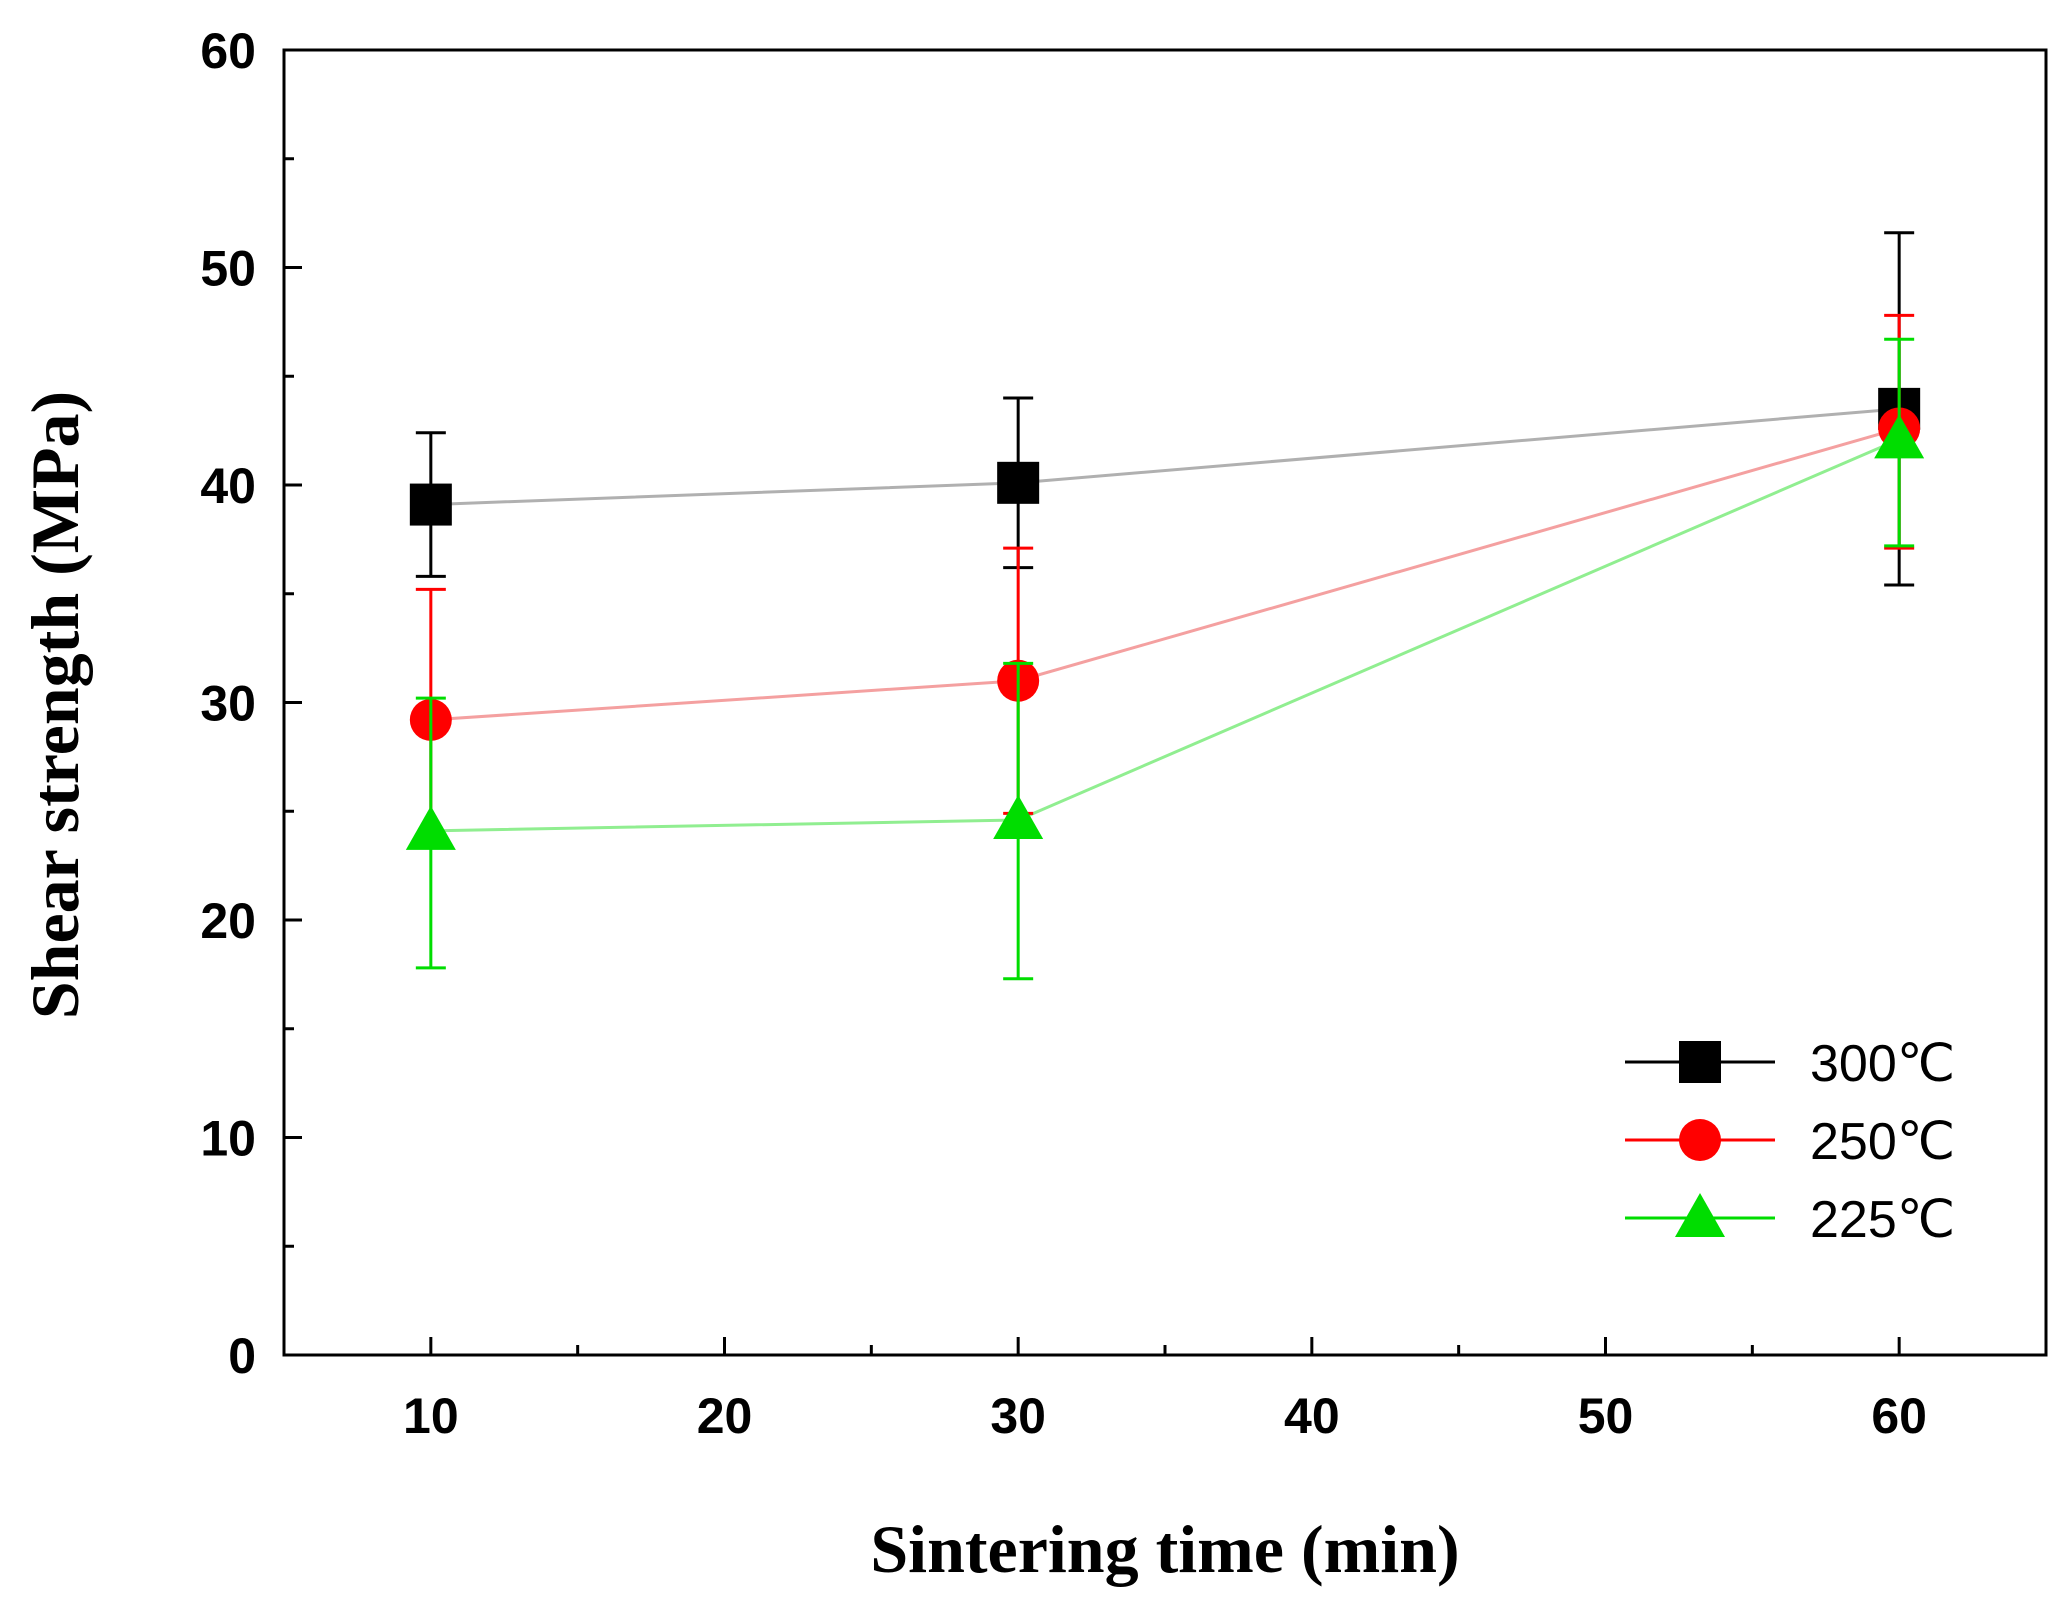 The width and height of the screenshot is (2058, 1598). I want to click on y-tick-label: 30, so click(228, 704).